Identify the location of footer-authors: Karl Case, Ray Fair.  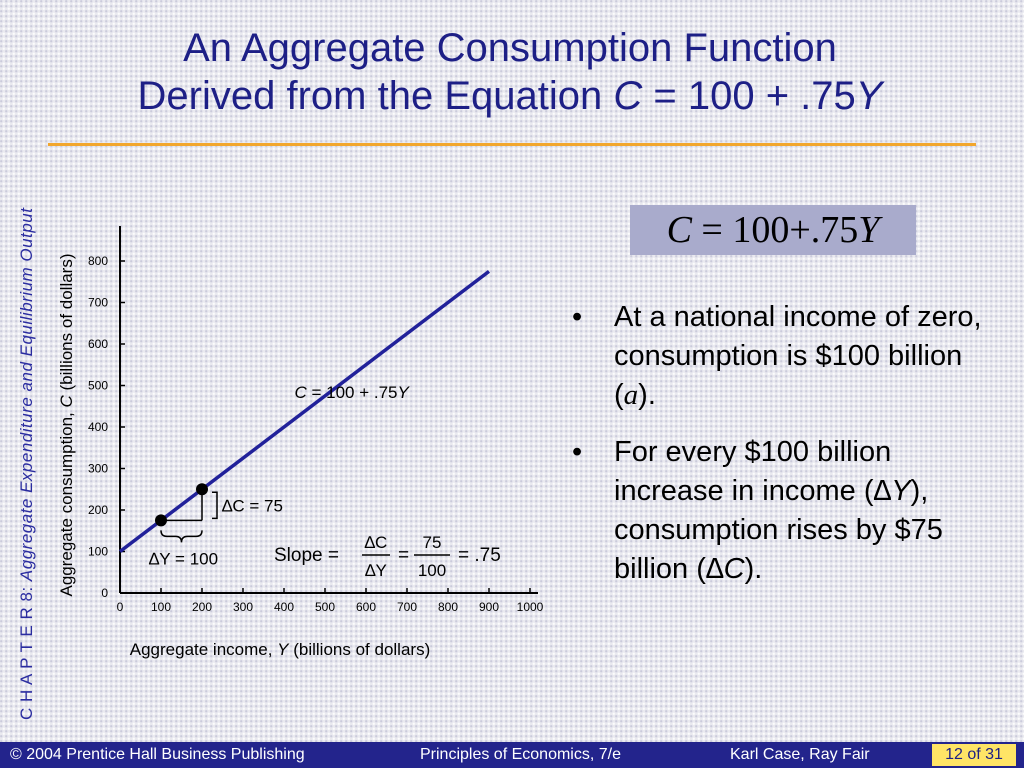
(800, 754).